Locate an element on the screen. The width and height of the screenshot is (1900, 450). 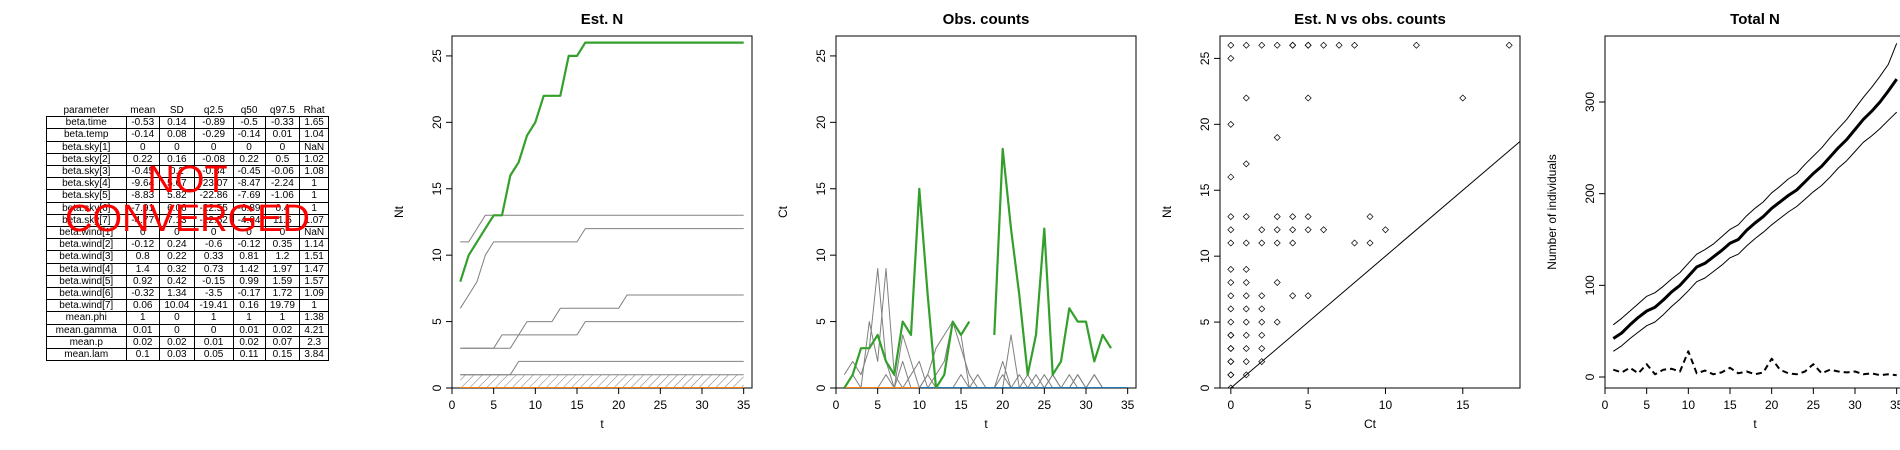
parameter-value: -4.04 is located at coordinates (249, 220).